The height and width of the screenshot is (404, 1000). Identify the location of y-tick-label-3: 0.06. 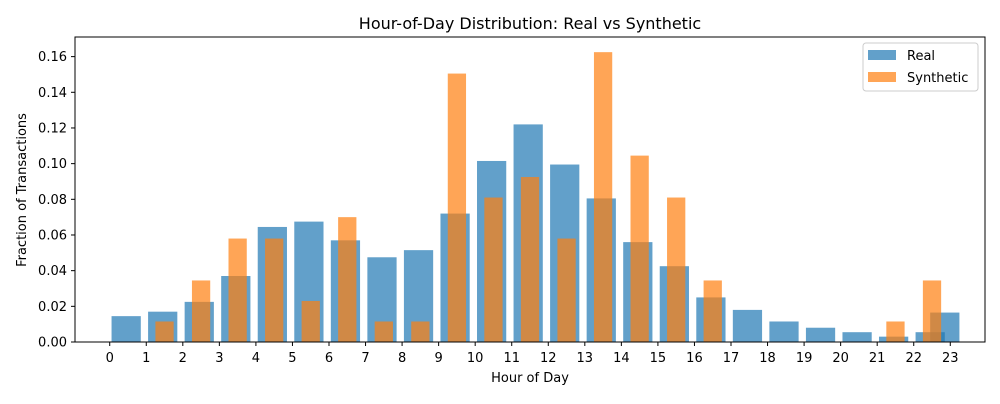
(52, 235).